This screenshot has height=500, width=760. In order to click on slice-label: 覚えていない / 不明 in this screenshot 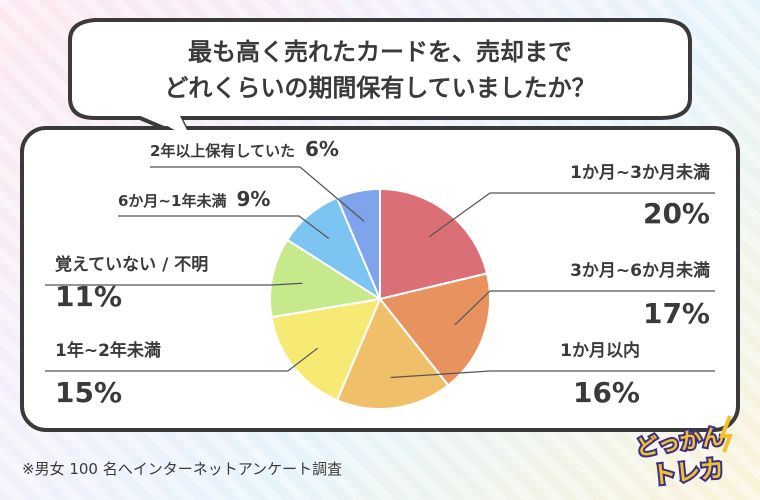, I will do `click(131, 264)`.